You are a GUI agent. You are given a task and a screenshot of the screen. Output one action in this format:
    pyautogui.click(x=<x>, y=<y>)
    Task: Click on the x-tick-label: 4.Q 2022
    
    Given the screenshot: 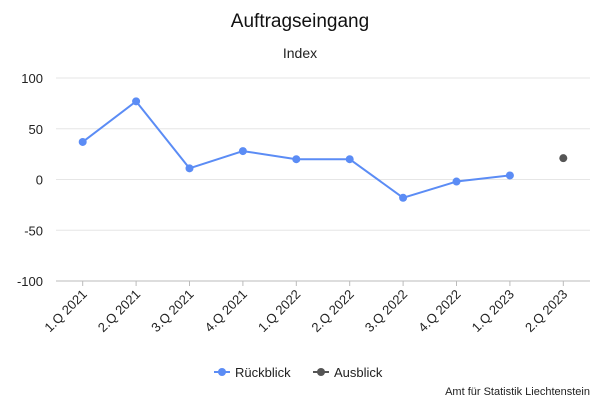 What is the action you would take?
    pyautogui.click(x=439, y=311)
    